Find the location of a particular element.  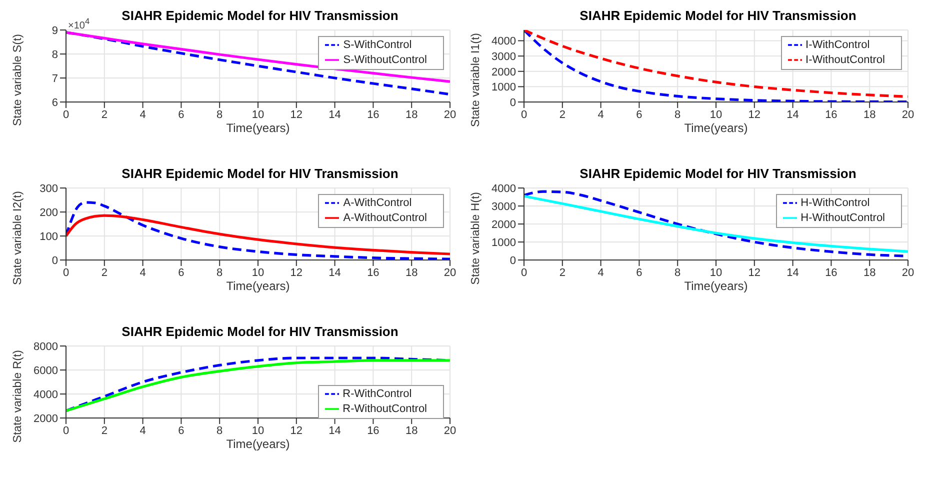

legend-label: S-WithoutControl is located at coordinates (385, 60).